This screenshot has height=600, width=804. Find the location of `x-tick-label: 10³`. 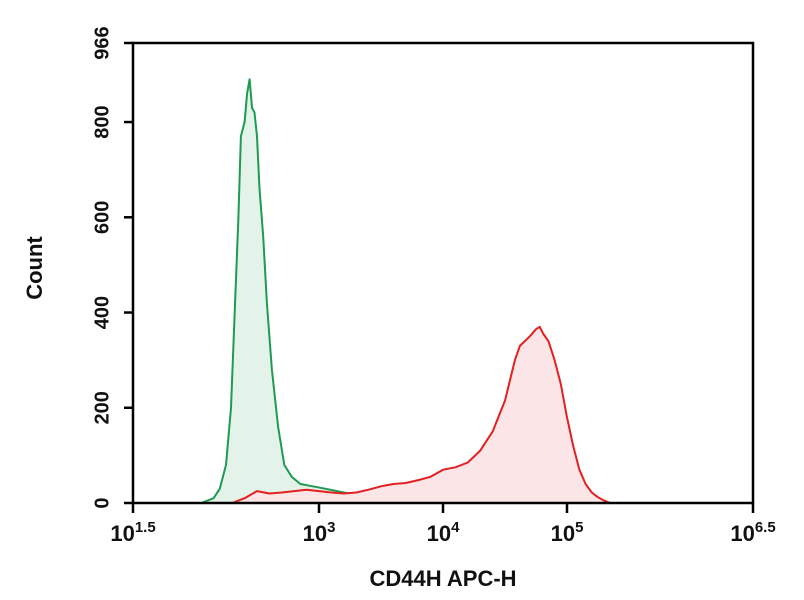

x-tick-label: 10³ is located at coordinates (319, 532).